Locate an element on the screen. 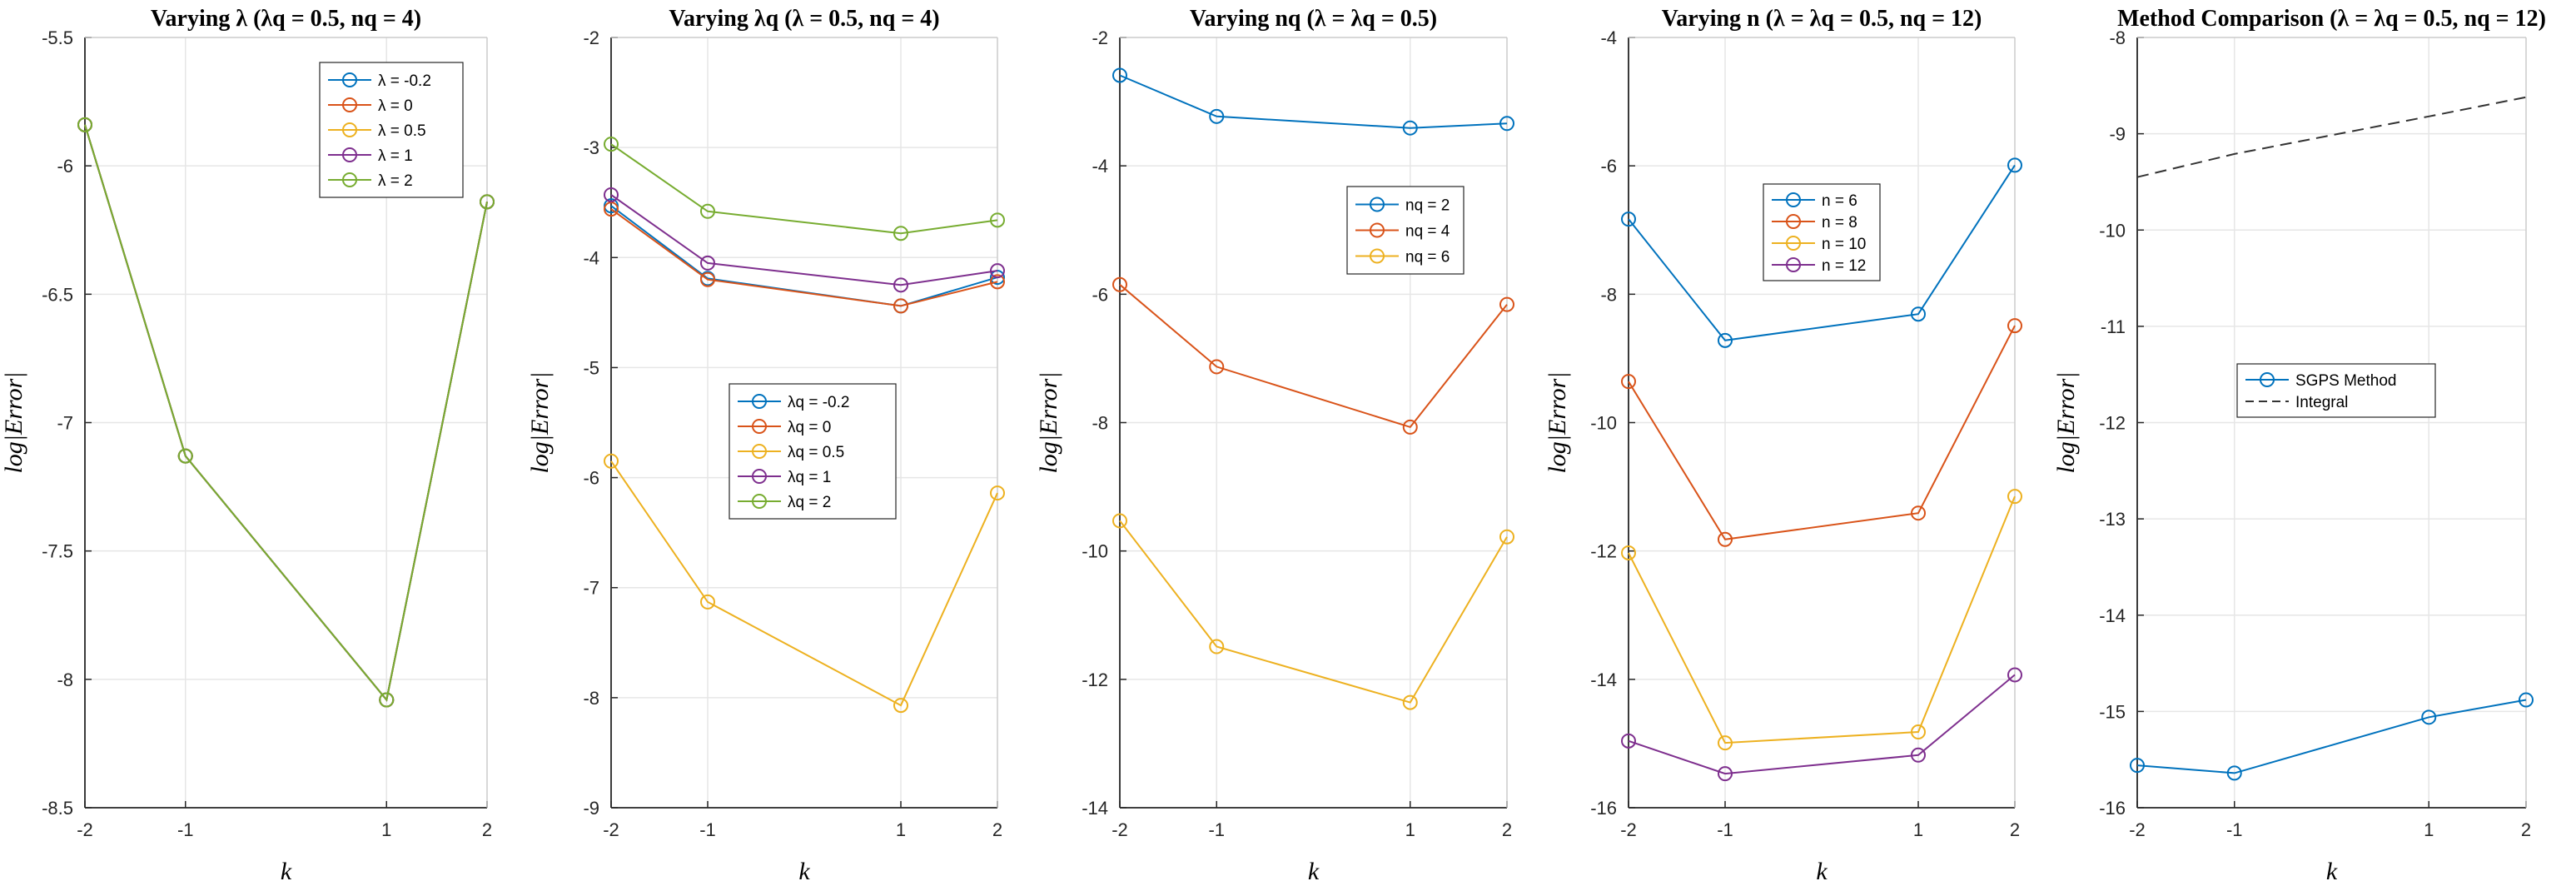 Image resolution: width=2576 pixels, height=886 pixels. legend-label: nq = 2 is located at coordinates (1427, 206).